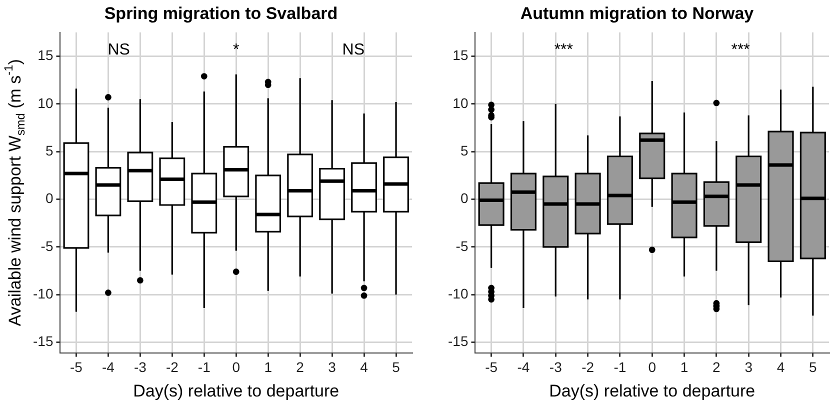 The width and height of the screenshot is (830, 408). I want to click on annotation: *, so click(236, 49).